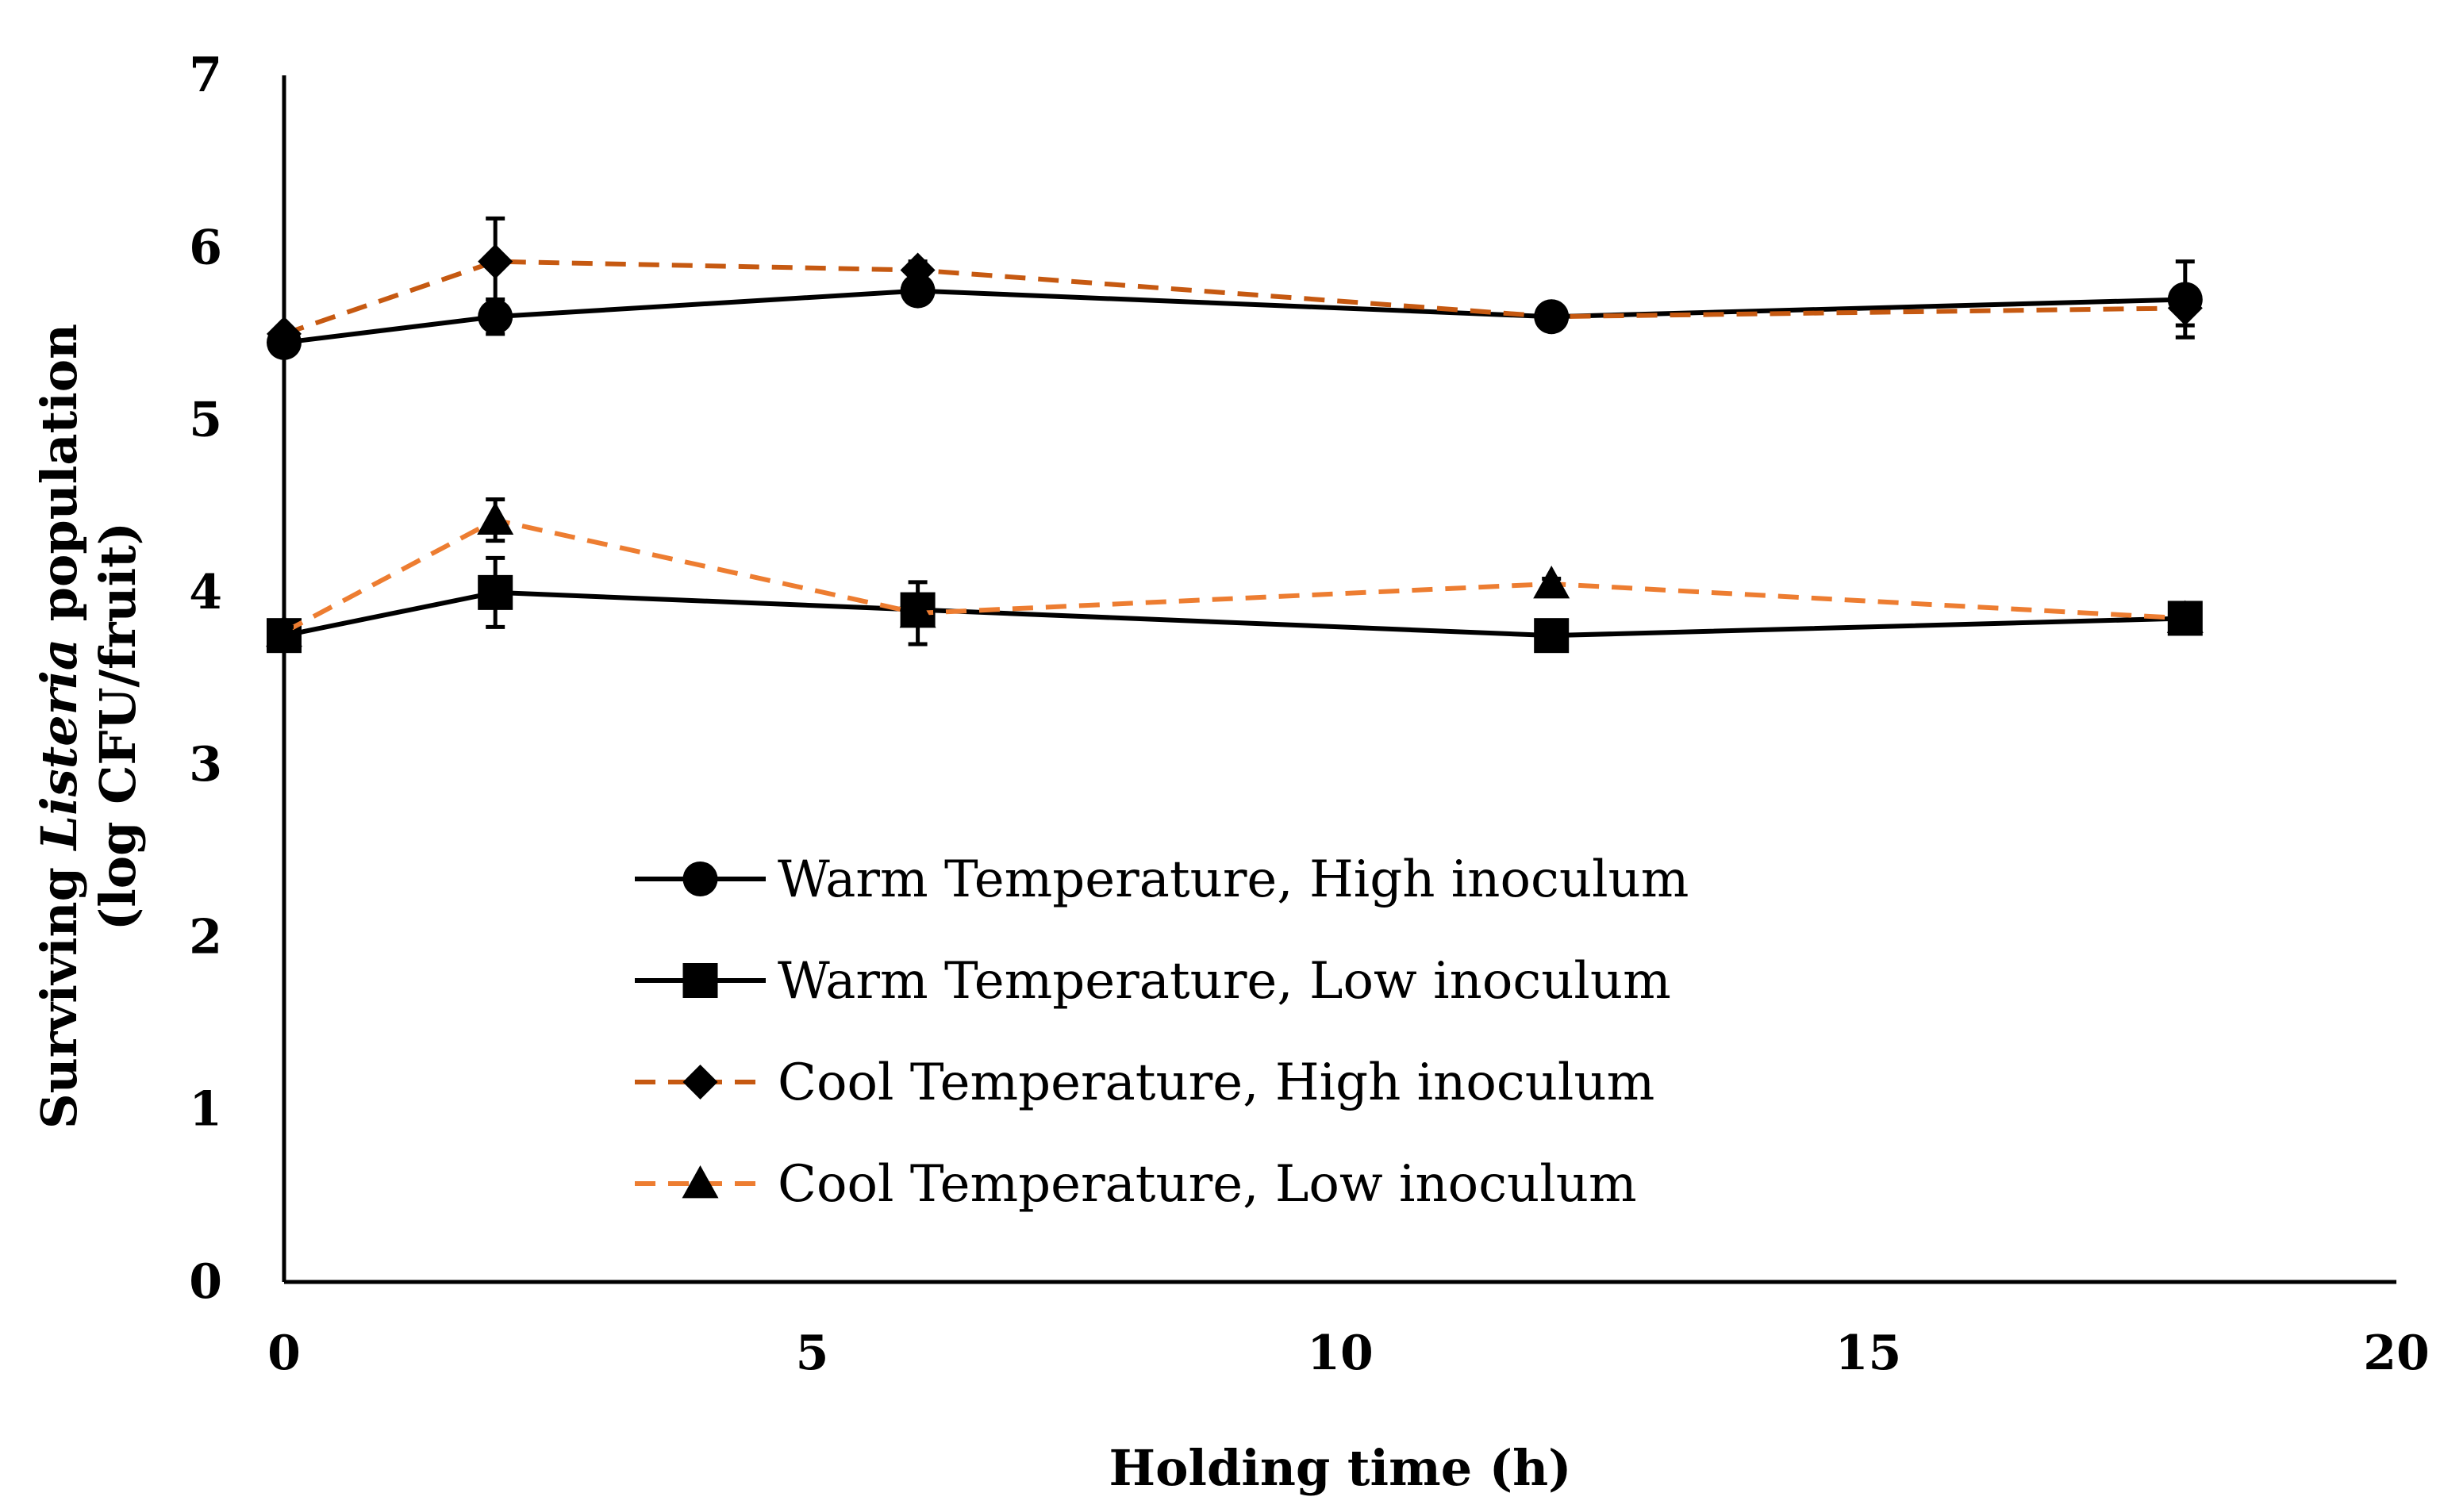  Describe the element at coordinates (2396, 1354) in the screenshot. I see `x-tick-label: 20` at that location.